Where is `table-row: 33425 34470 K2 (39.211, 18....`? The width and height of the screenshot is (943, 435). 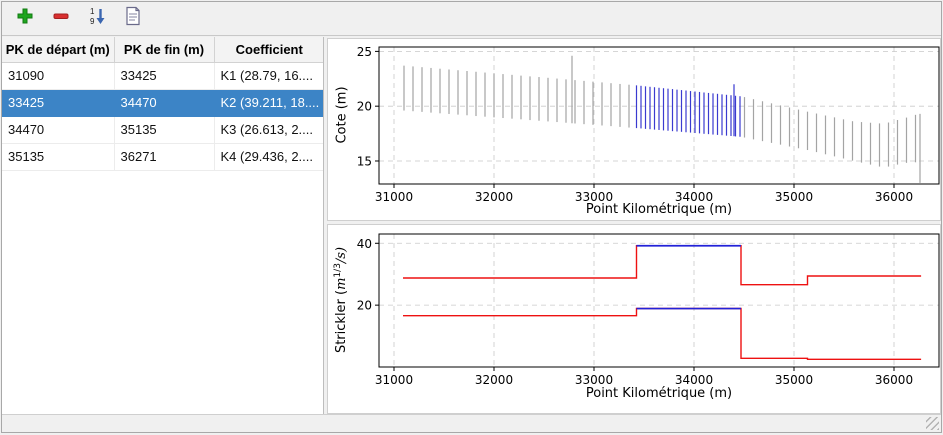
table-row: 33425 34470 K2 (39.211, 18.... is located at coordinates (162, 103).